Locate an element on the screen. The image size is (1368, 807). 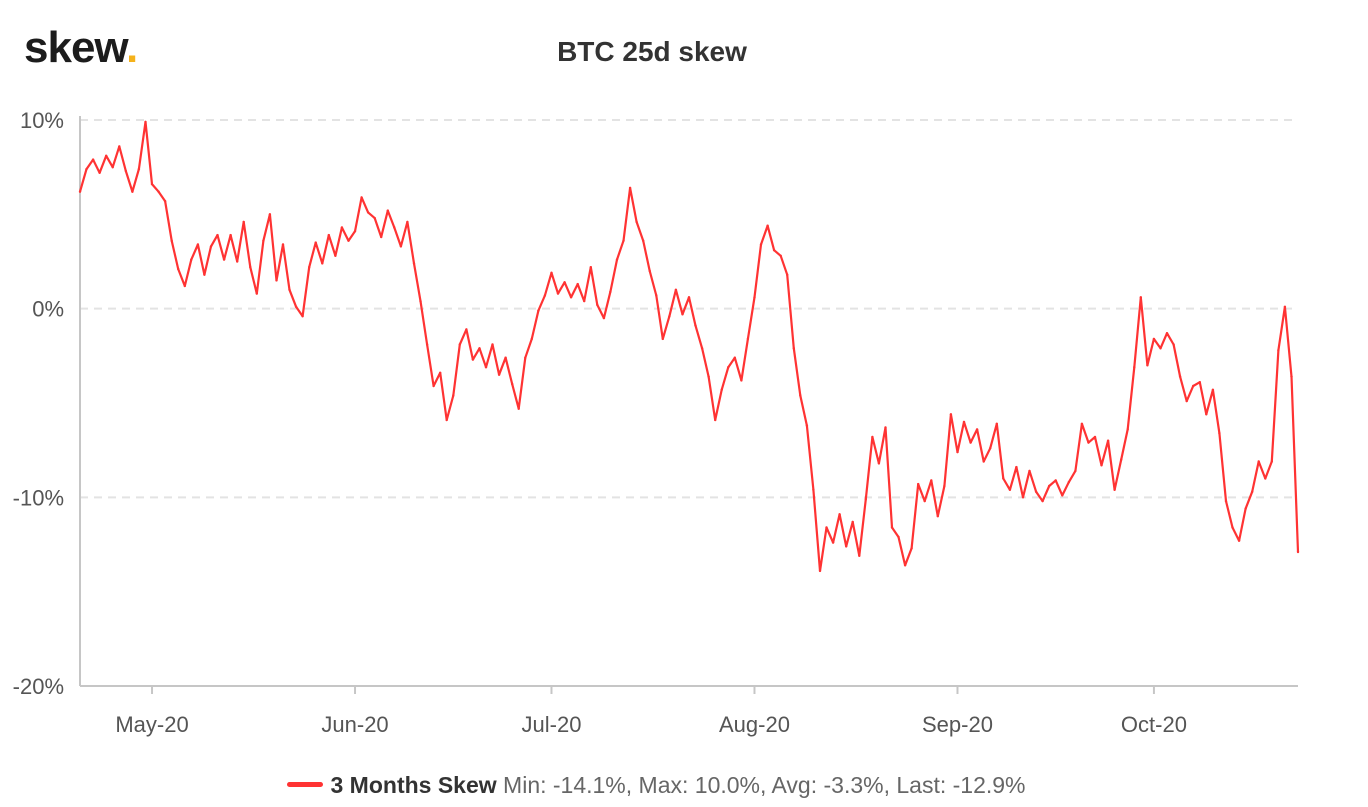
y-axis: 10% 0% -10% -20% is located at coordinates (38, 403).